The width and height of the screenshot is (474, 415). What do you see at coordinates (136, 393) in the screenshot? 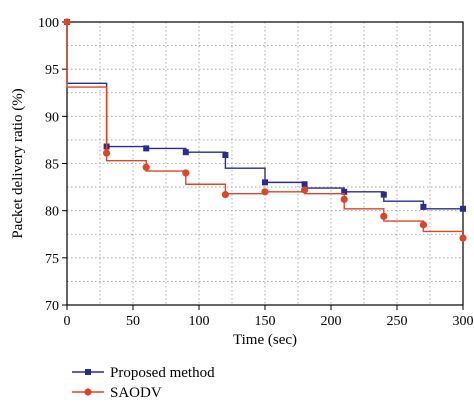
I see `legend-label: SAODV` at bounding box center [136, 393].